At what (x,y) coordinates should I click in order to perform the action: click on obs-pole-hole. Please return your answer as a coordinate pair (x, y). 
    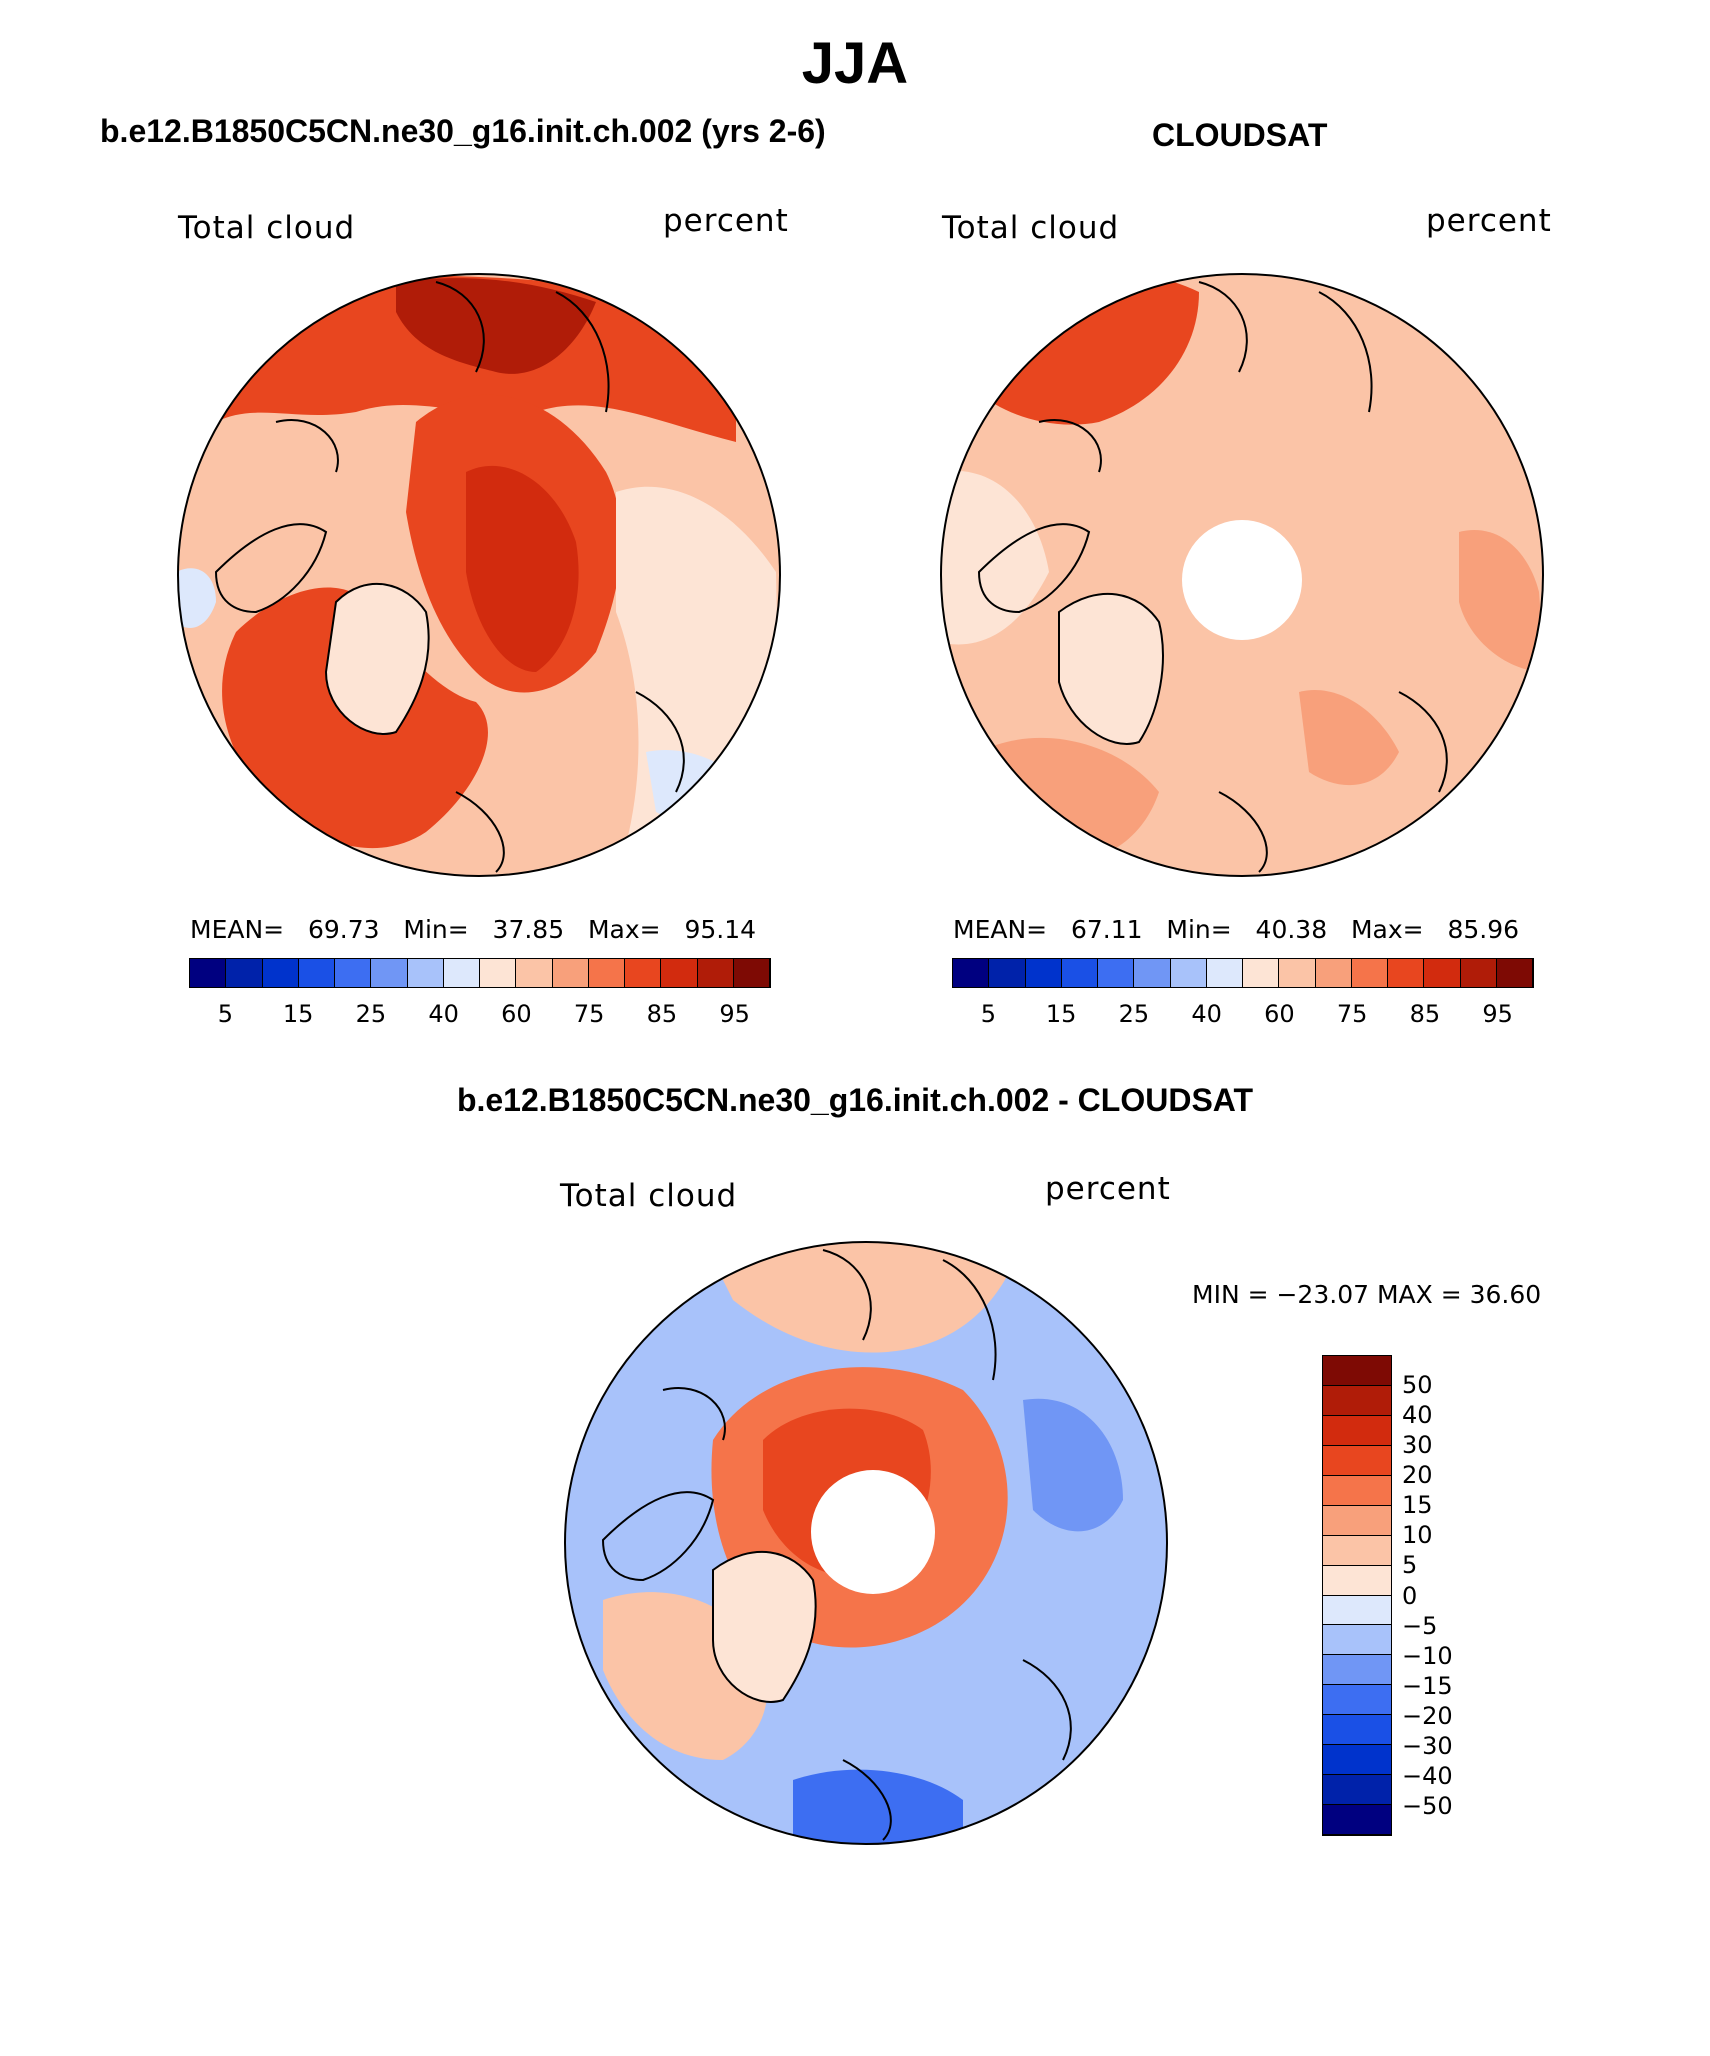
    Looking at the image, I should click on (1242, 580).